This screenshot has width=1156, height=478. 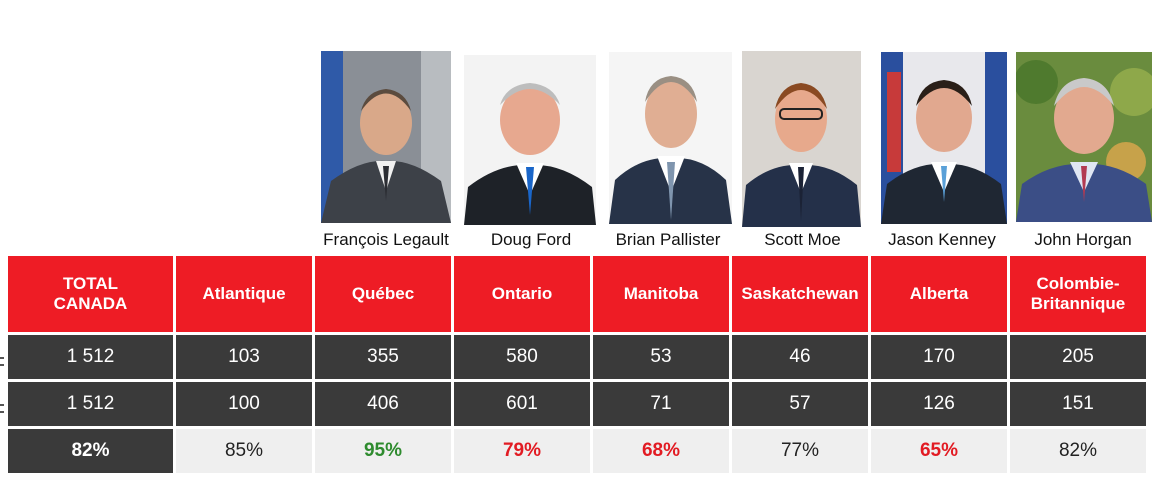 What do you see at coordinates (939, 451) in the screenshot?
I see `percent-cell: 65%` at bounding box center [939, 451].